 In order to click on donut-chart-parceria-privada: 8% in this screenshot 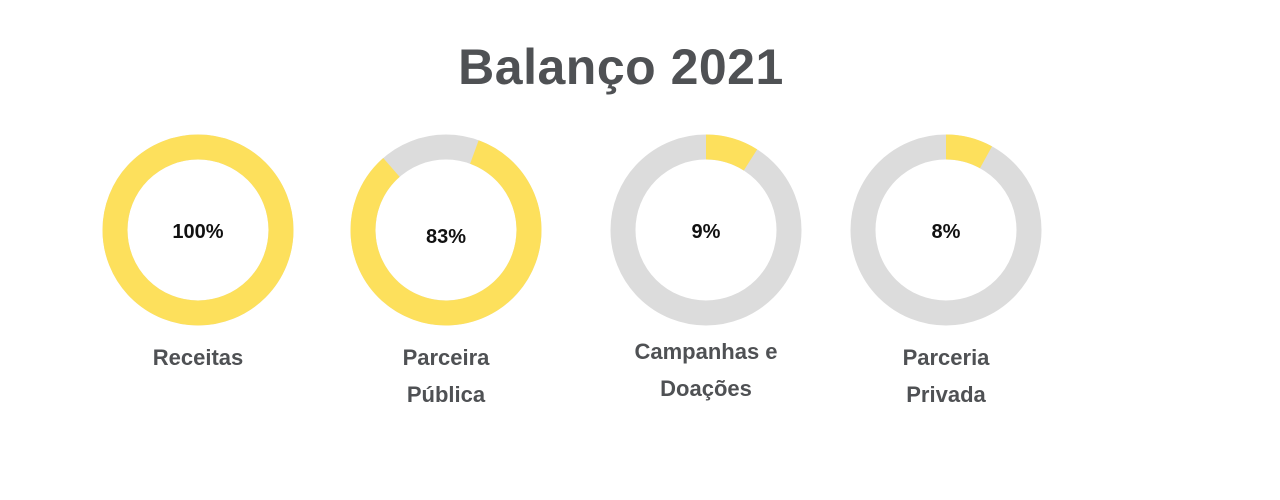, I will do `click(946, 230)`.